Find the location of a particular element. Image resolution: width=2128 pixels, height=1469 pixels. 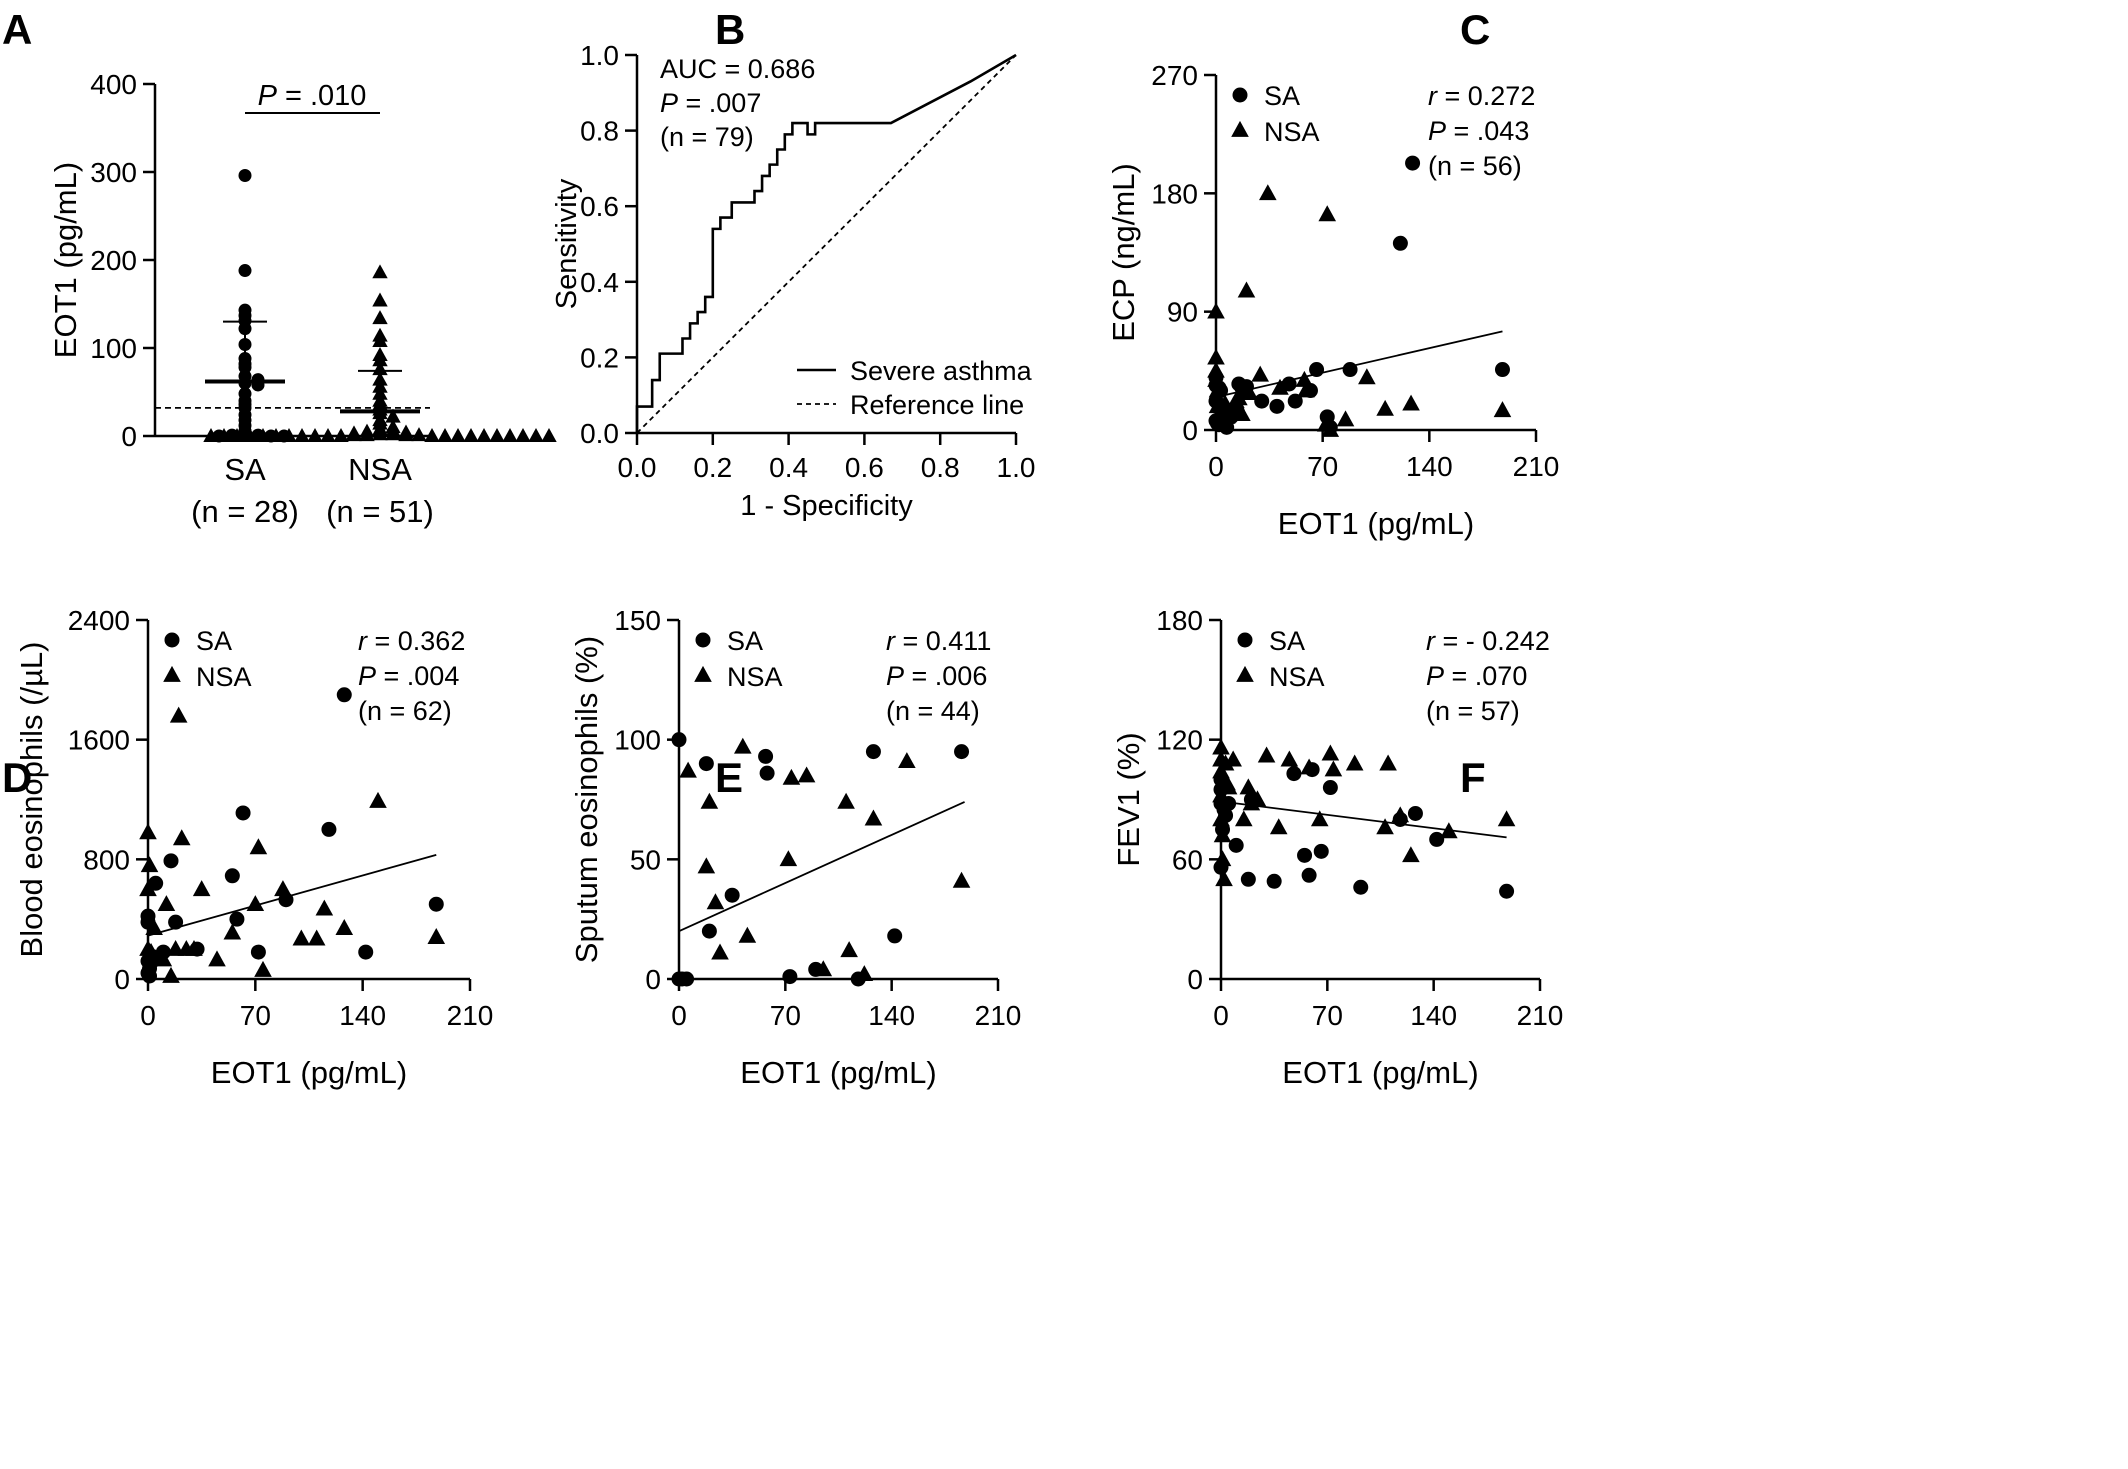

b-x-axis-label: 1 - Specificity is located at coordinates (826, 506).